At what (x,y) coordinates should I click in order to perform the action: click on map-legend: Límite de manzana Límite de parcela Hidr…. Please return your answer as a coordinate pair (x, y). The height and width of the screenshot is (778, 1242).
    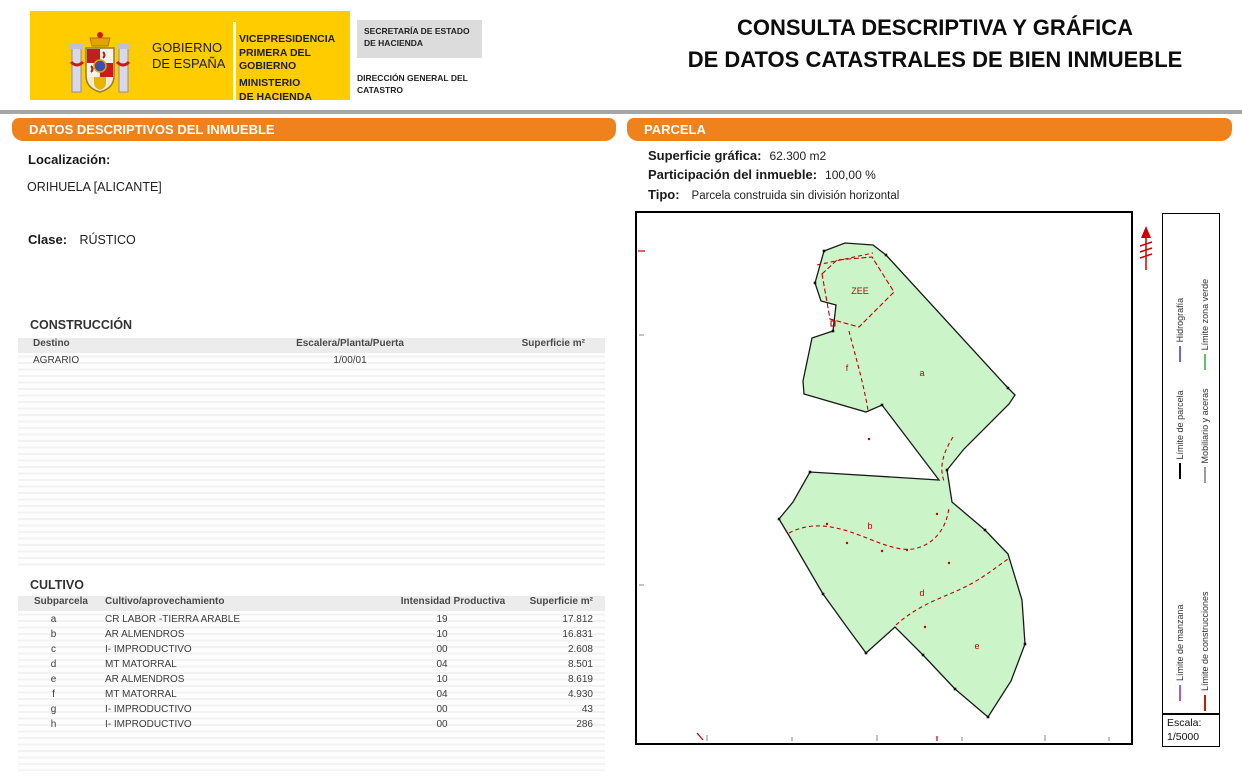
    Looking at the image, I should click on (1191, 463).